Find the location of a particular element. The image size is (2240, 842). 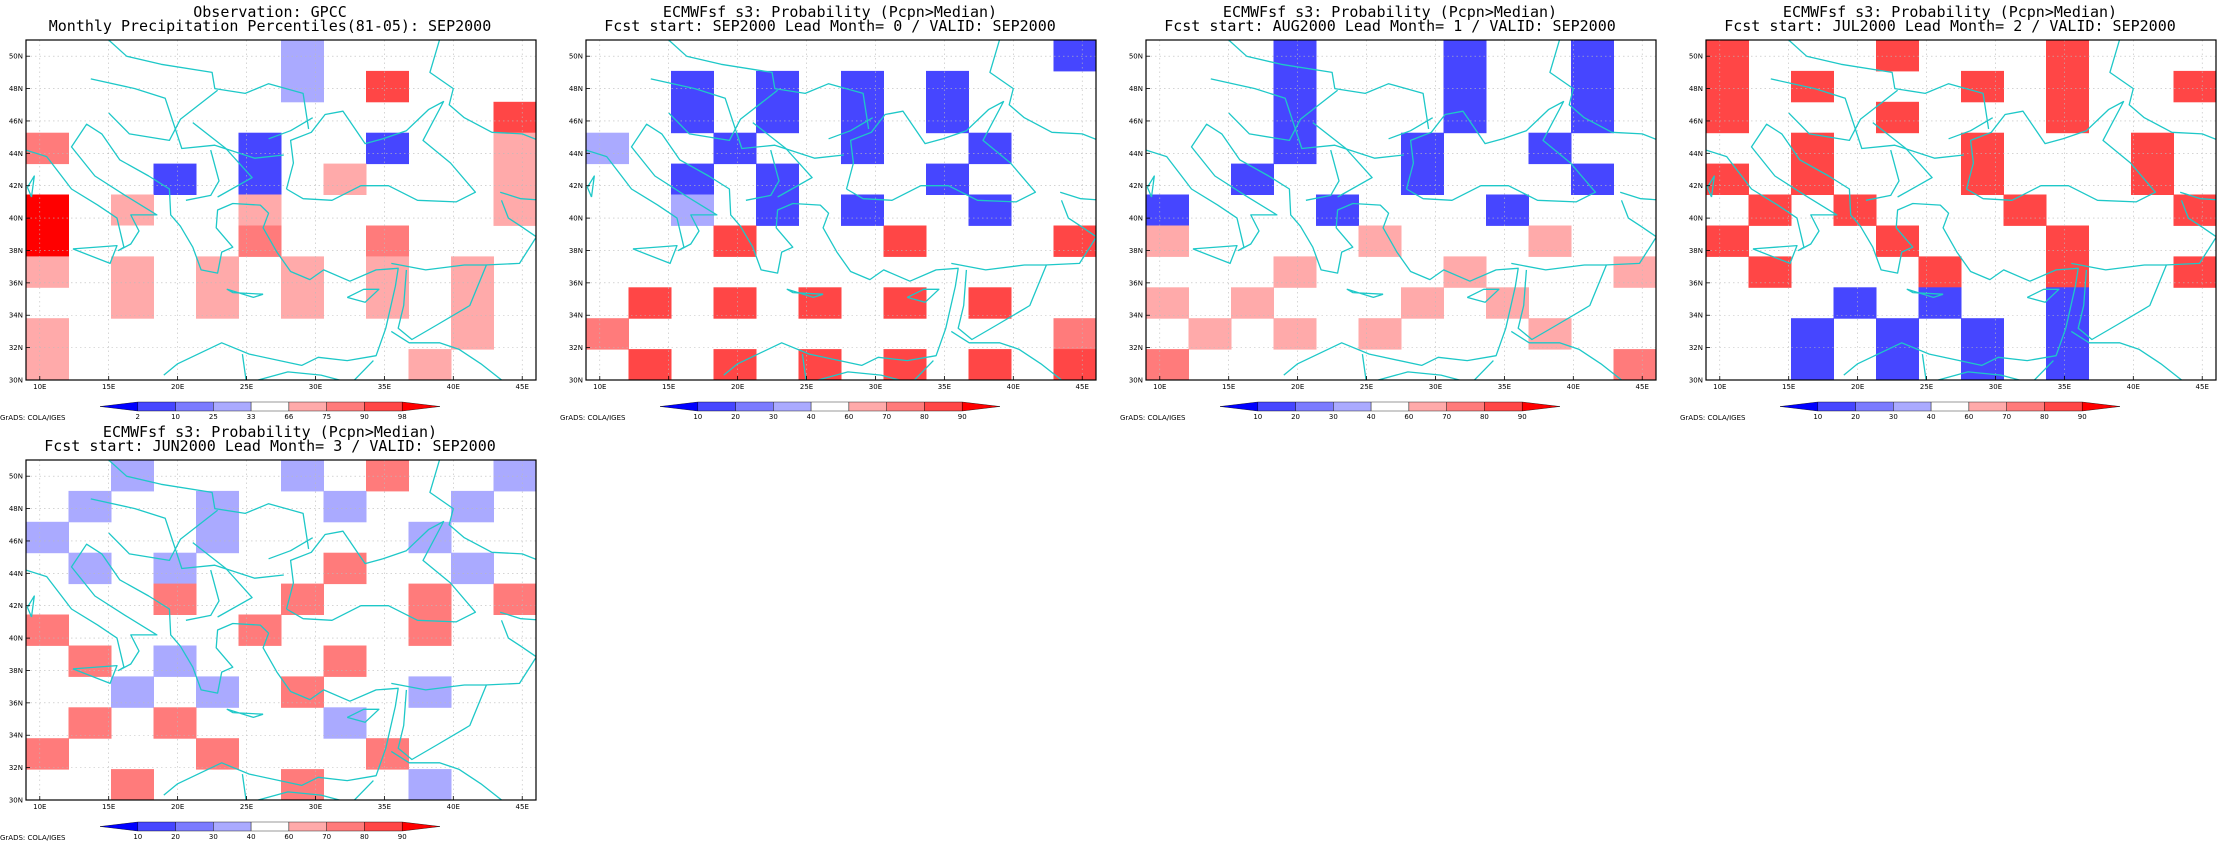

colorbar-label: 90 is located at coordinates (2082, 416).